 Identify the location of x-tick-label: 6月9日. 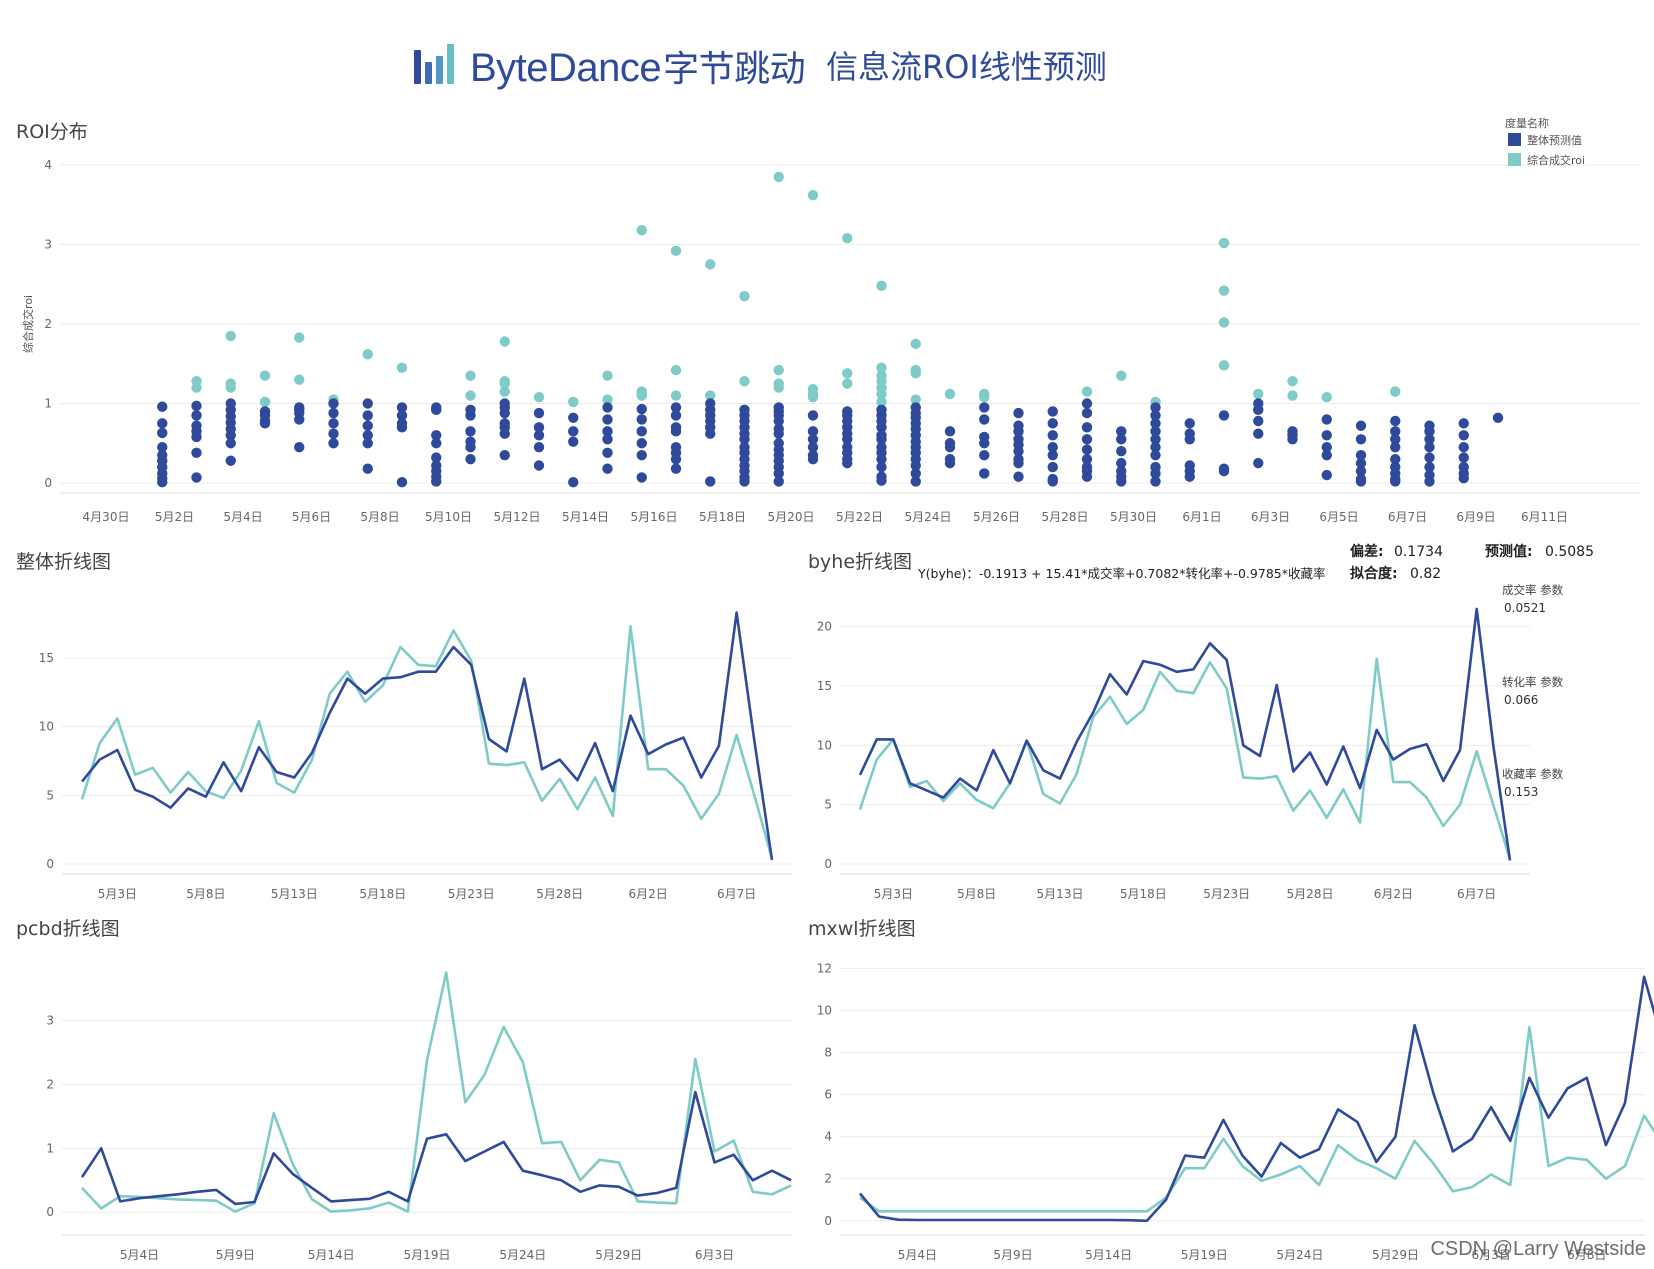
(1475, 517).